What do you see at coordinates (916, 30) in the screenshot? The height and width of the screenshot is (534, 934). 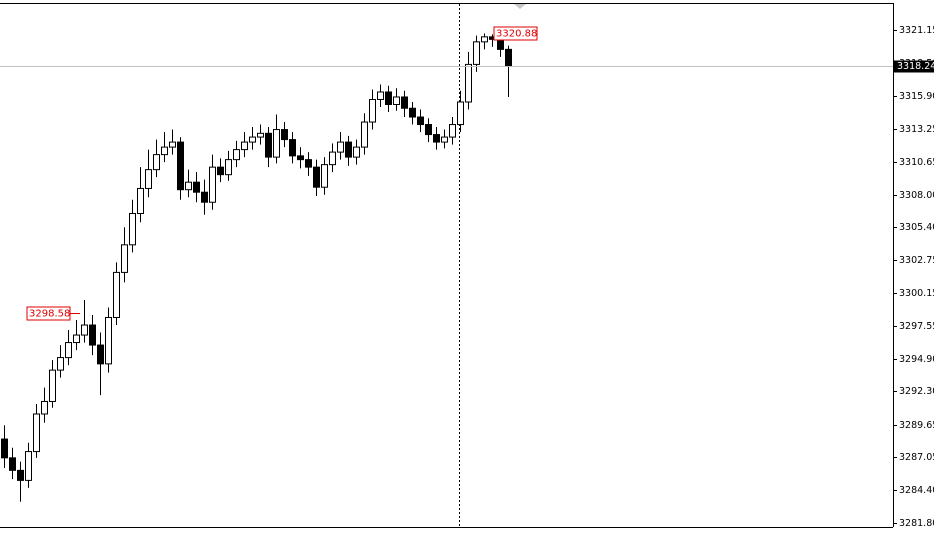 I see `y-tick-label: 3321.15` at bounding box center [916, 30].